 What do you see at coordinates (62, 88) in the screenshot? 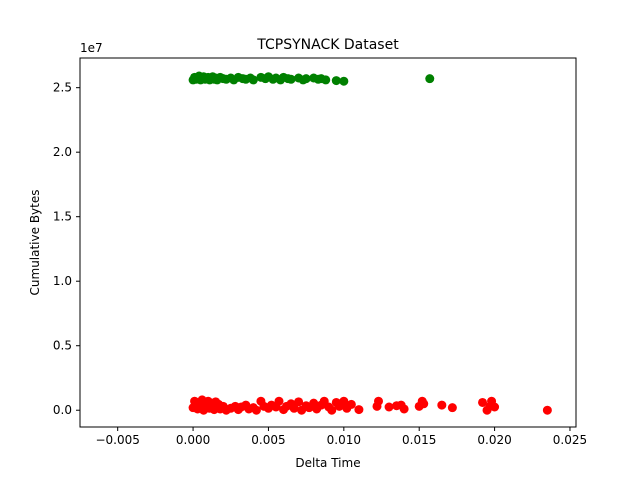
I see `y-tick-label: 2.5` at bounding box center [62, 88].